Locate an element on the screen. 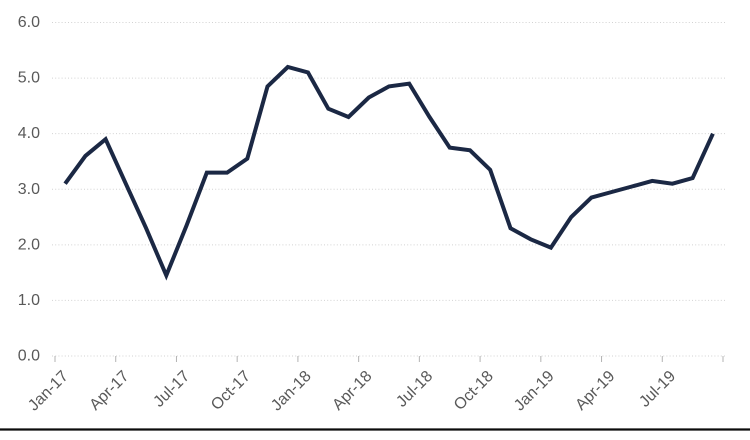  x-axis-tick-label: Apr-17 is located at coordinates (110, 391).